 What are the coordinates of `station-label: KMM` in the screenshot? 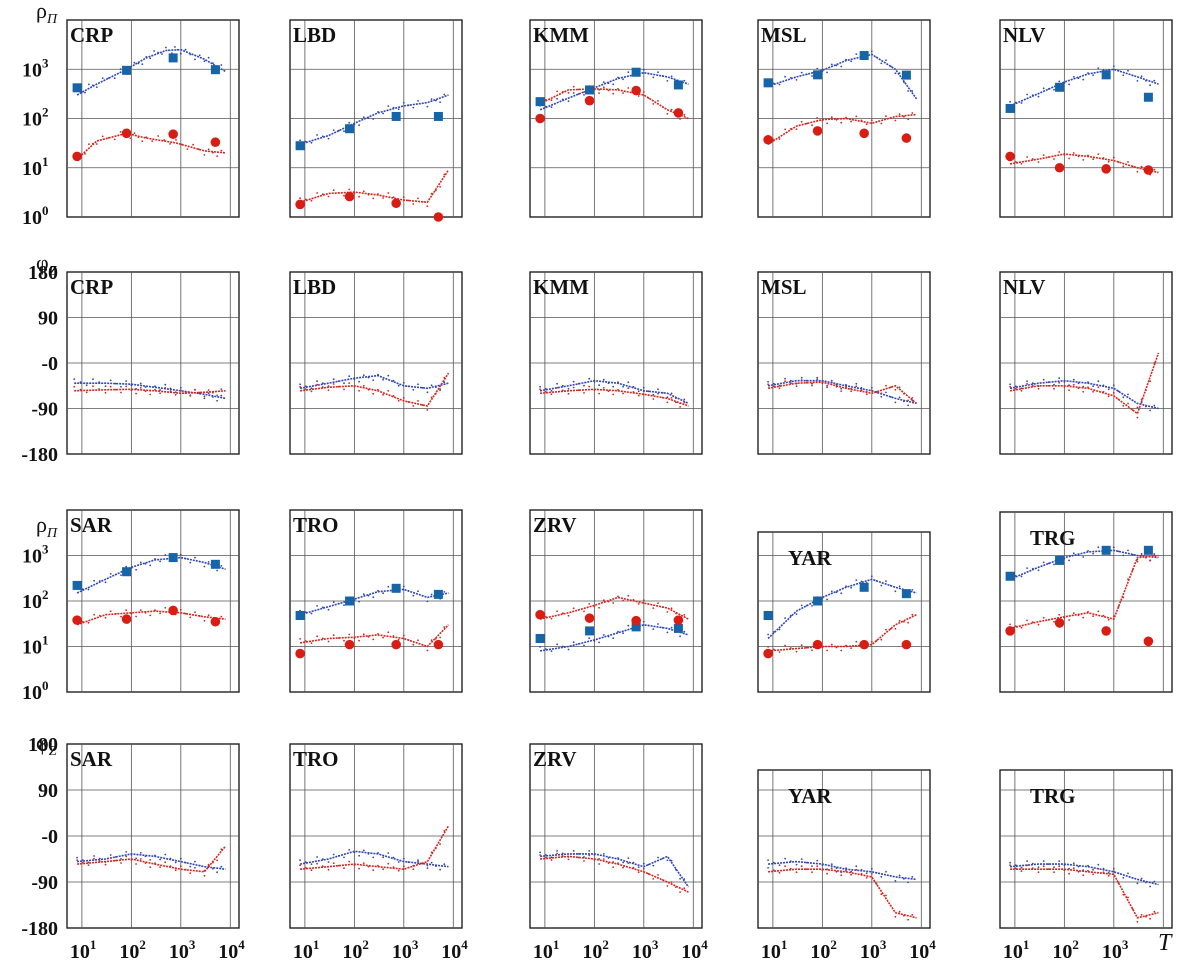 It's located at (561, 287).